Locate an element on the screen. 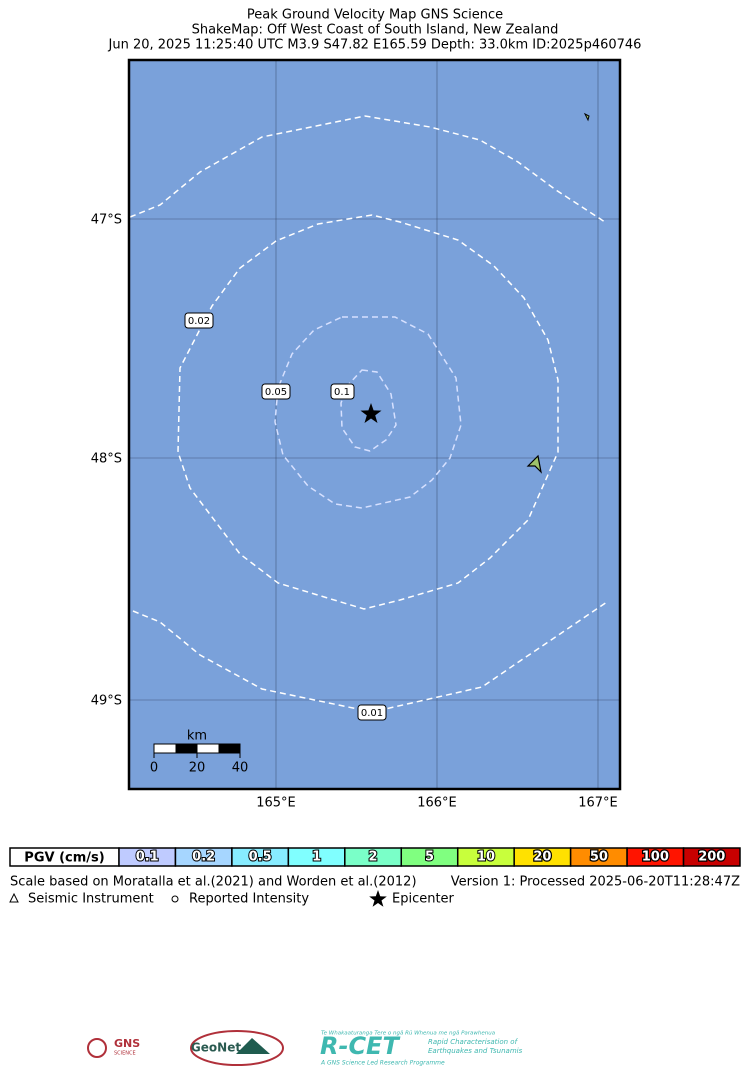 This screenshot has height=1082, width=749. legend-label: 0.1 is located at coordinates (147, 857).